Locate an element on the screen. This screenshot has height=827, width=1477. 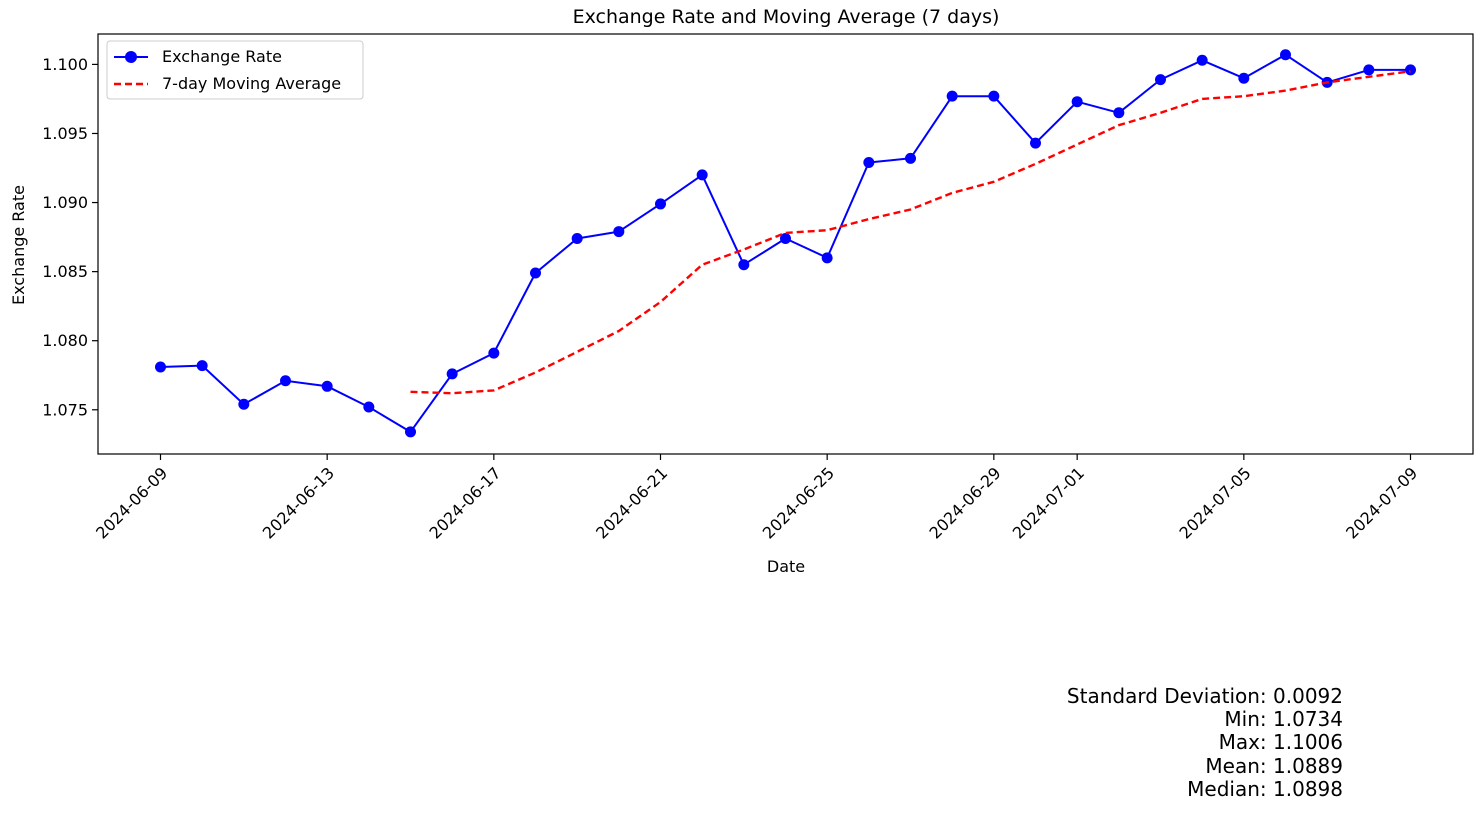
x-tick-label: 2024-07-09 is located at coordinates (1381, 502).